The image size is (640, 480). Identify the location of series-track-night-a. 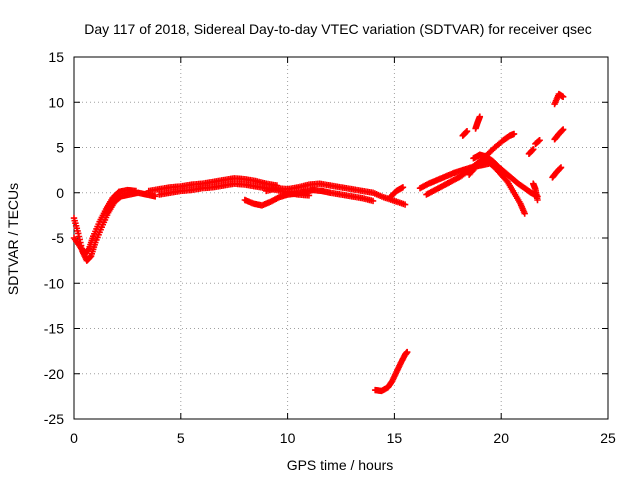
(454, 176).